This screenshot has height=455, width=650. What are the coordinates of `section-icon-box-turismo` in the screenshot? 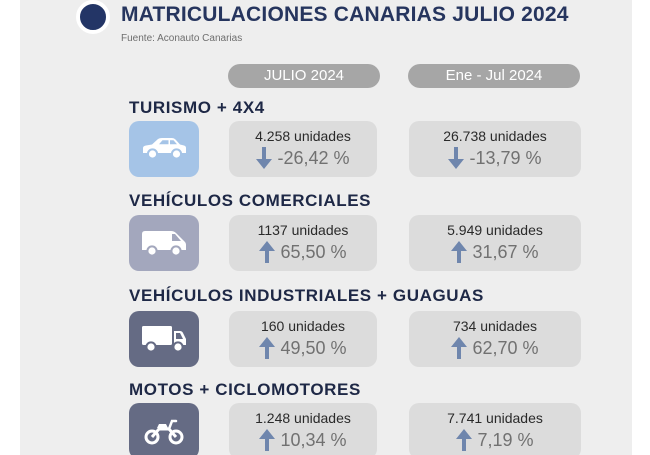 It's located at (164, 149).